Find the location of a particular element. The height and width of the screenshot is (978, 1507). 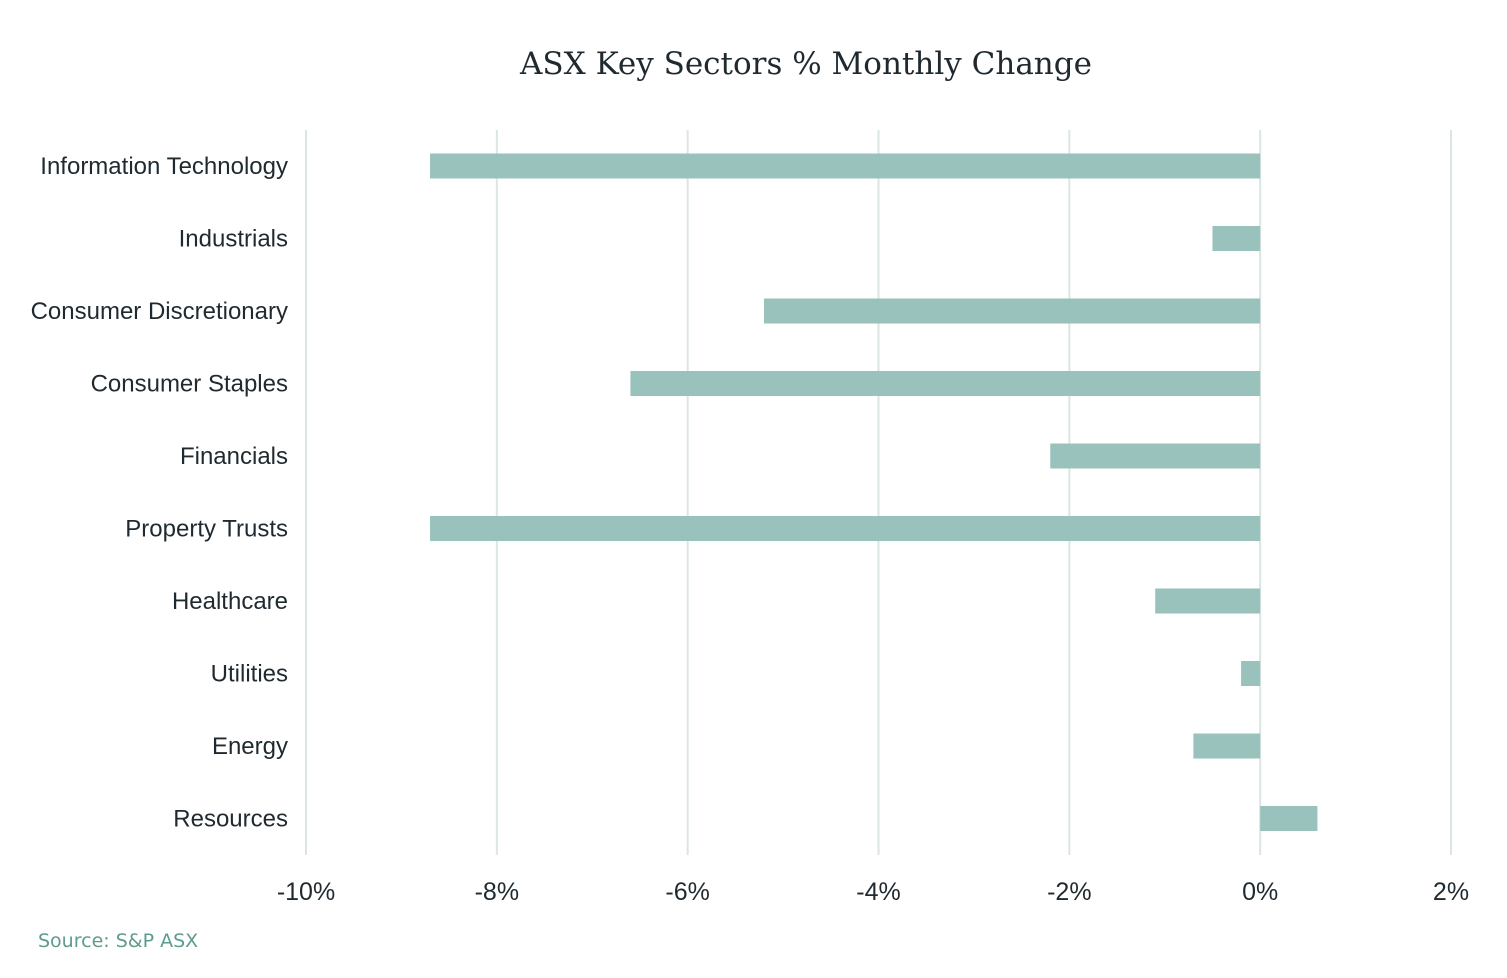

x-tick-label: -6% is located at coordinates (687, 892).